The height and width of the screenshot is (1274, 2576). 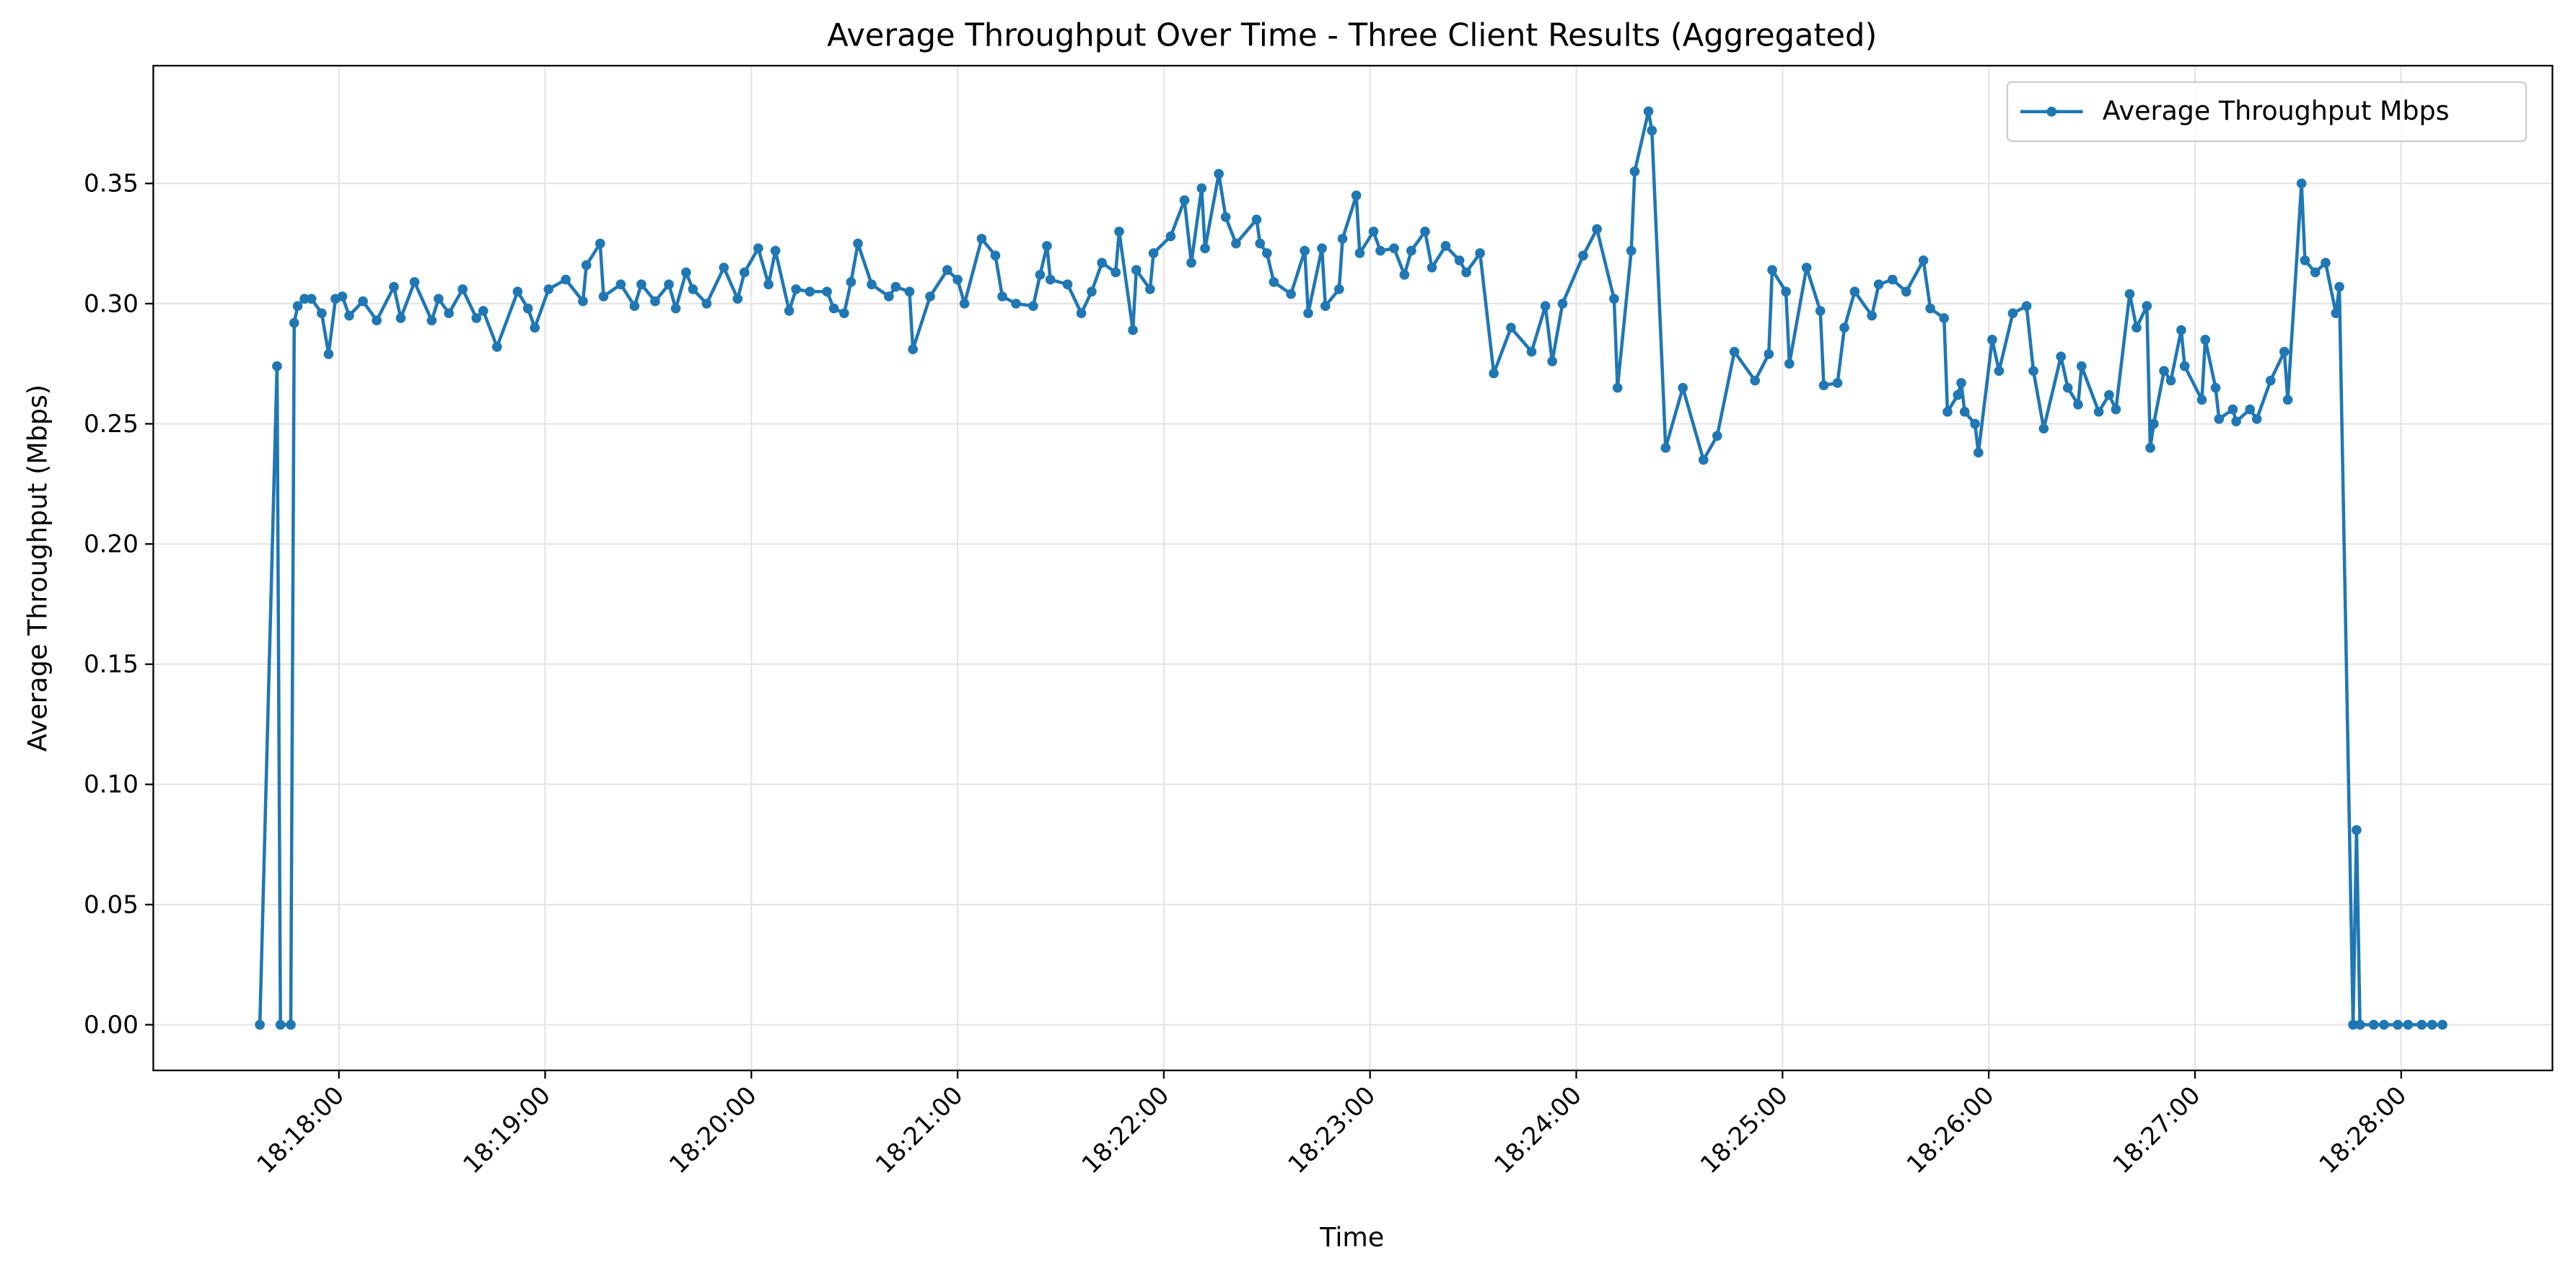 I want to click on y-tick-label: 0.30, so click(x=111, y=303).